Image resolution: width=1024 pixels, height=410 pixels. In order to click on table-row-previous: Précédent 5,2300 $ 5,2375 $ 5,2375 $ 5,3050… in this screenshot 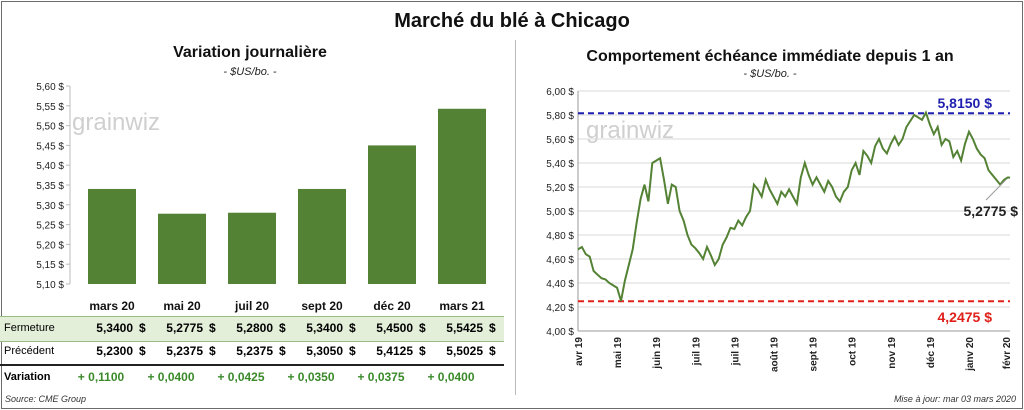, I will do `click(252, 353)`.